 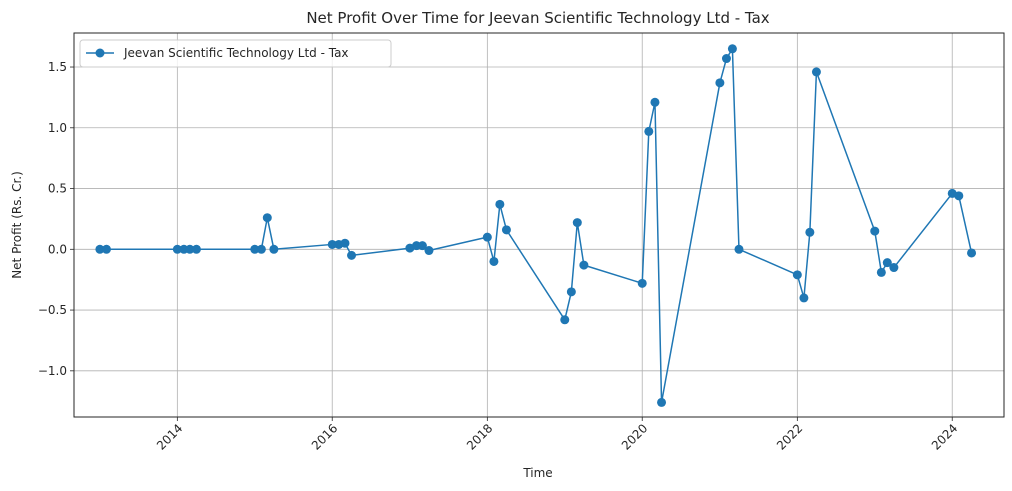 What do you see at coordinates (324, 436) in the screenshot?
I see `x-tick-label: 2016` at bounding box center [324, 436].